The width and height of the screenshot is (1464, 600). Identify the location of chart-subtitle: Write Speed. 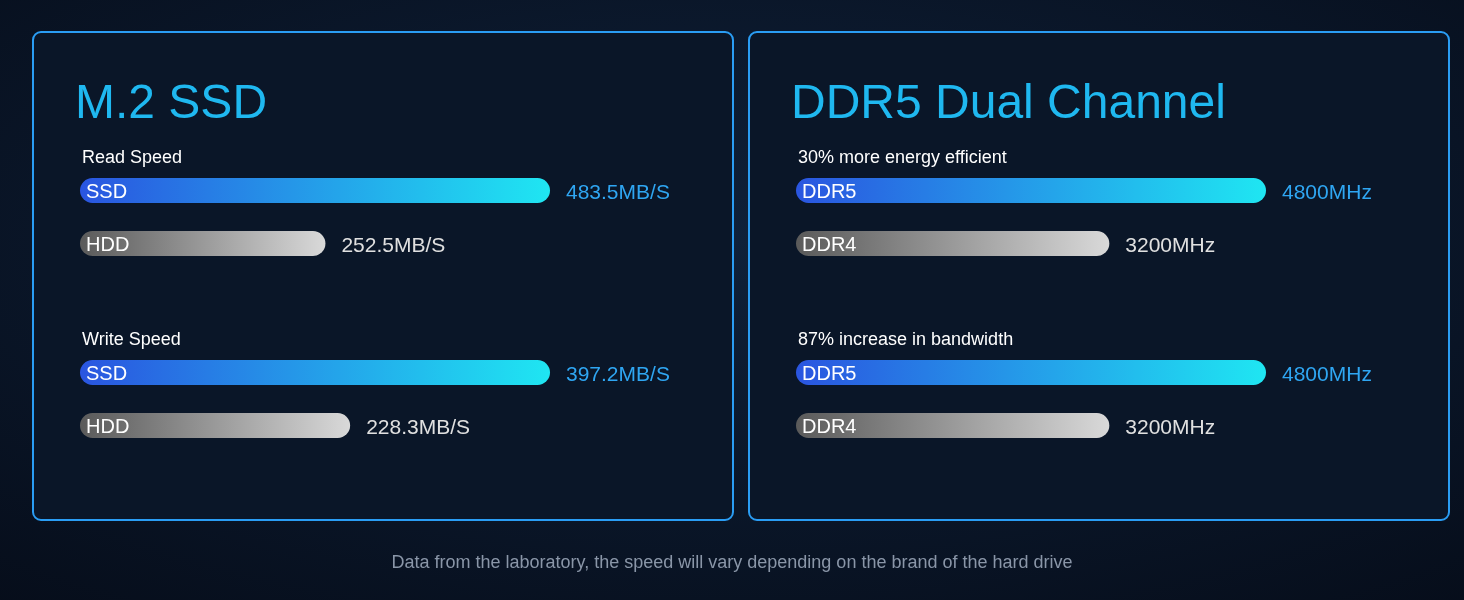
(131, 339).